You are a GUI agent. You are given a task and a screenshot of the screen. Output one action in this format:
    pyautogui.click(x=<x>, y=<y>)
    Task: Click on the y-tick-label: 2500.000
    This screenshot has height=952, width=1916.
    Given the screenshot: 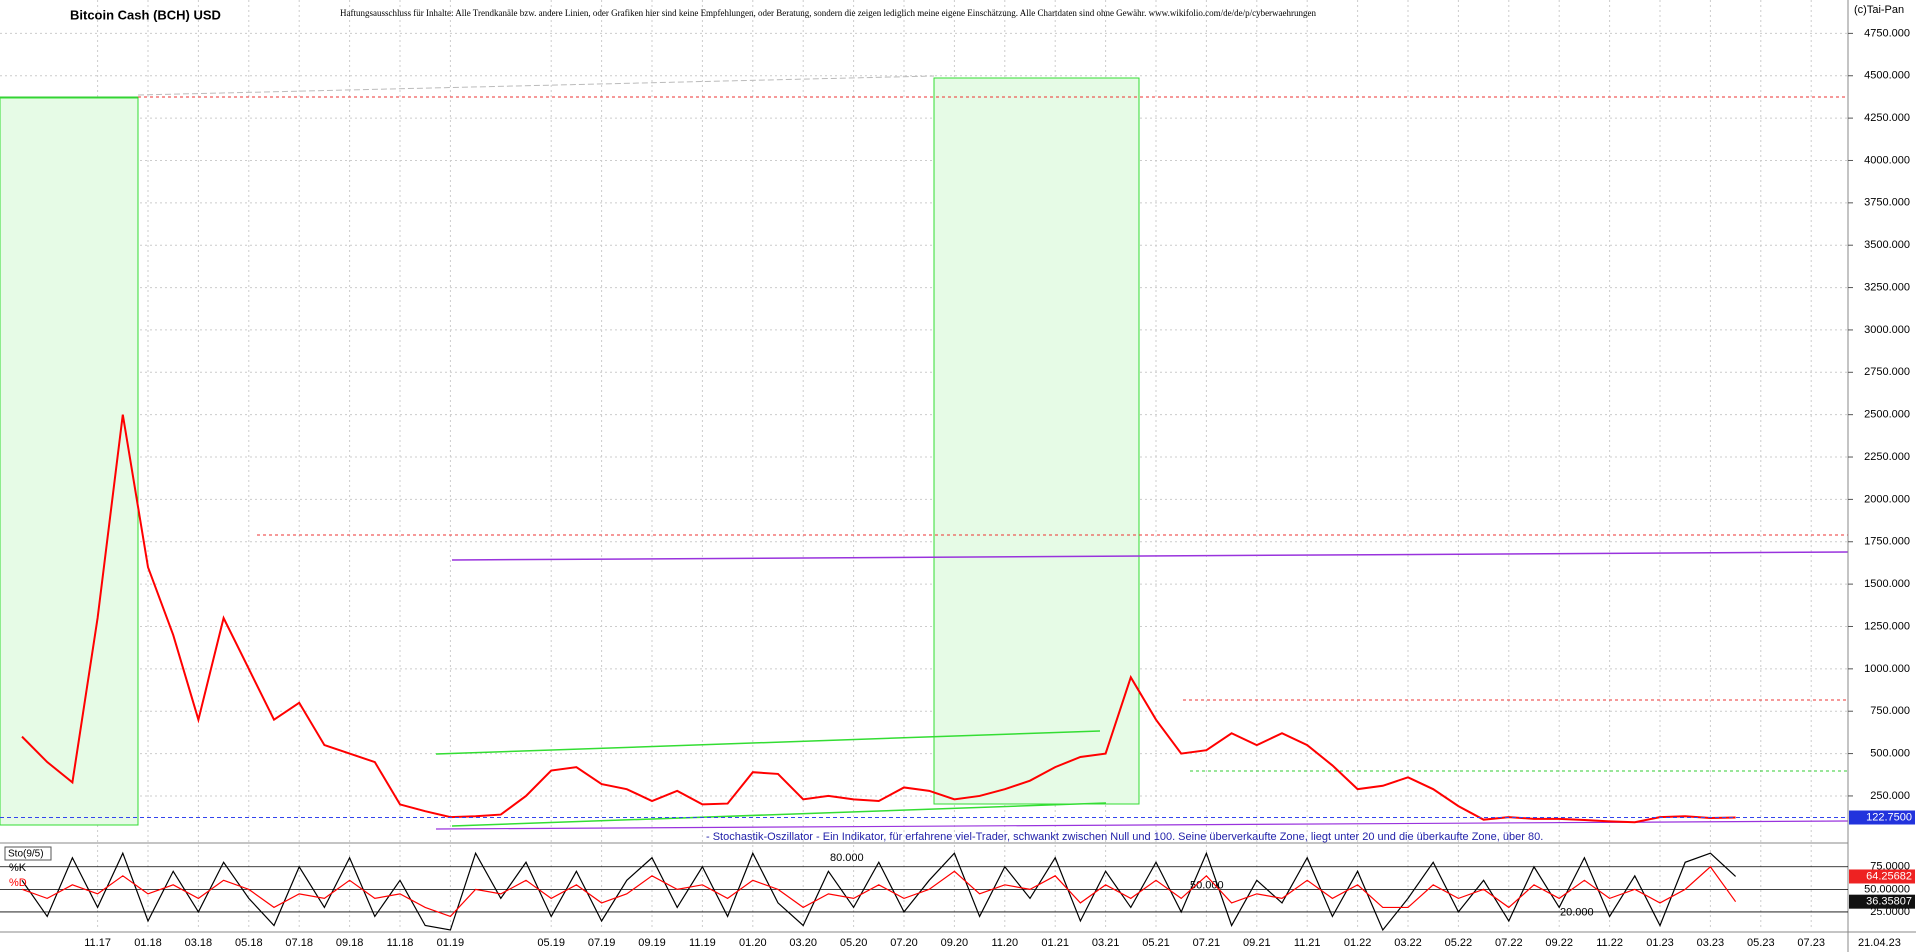 What is the action you would take?
    pyautogui.click(x=1887, y=415)
    